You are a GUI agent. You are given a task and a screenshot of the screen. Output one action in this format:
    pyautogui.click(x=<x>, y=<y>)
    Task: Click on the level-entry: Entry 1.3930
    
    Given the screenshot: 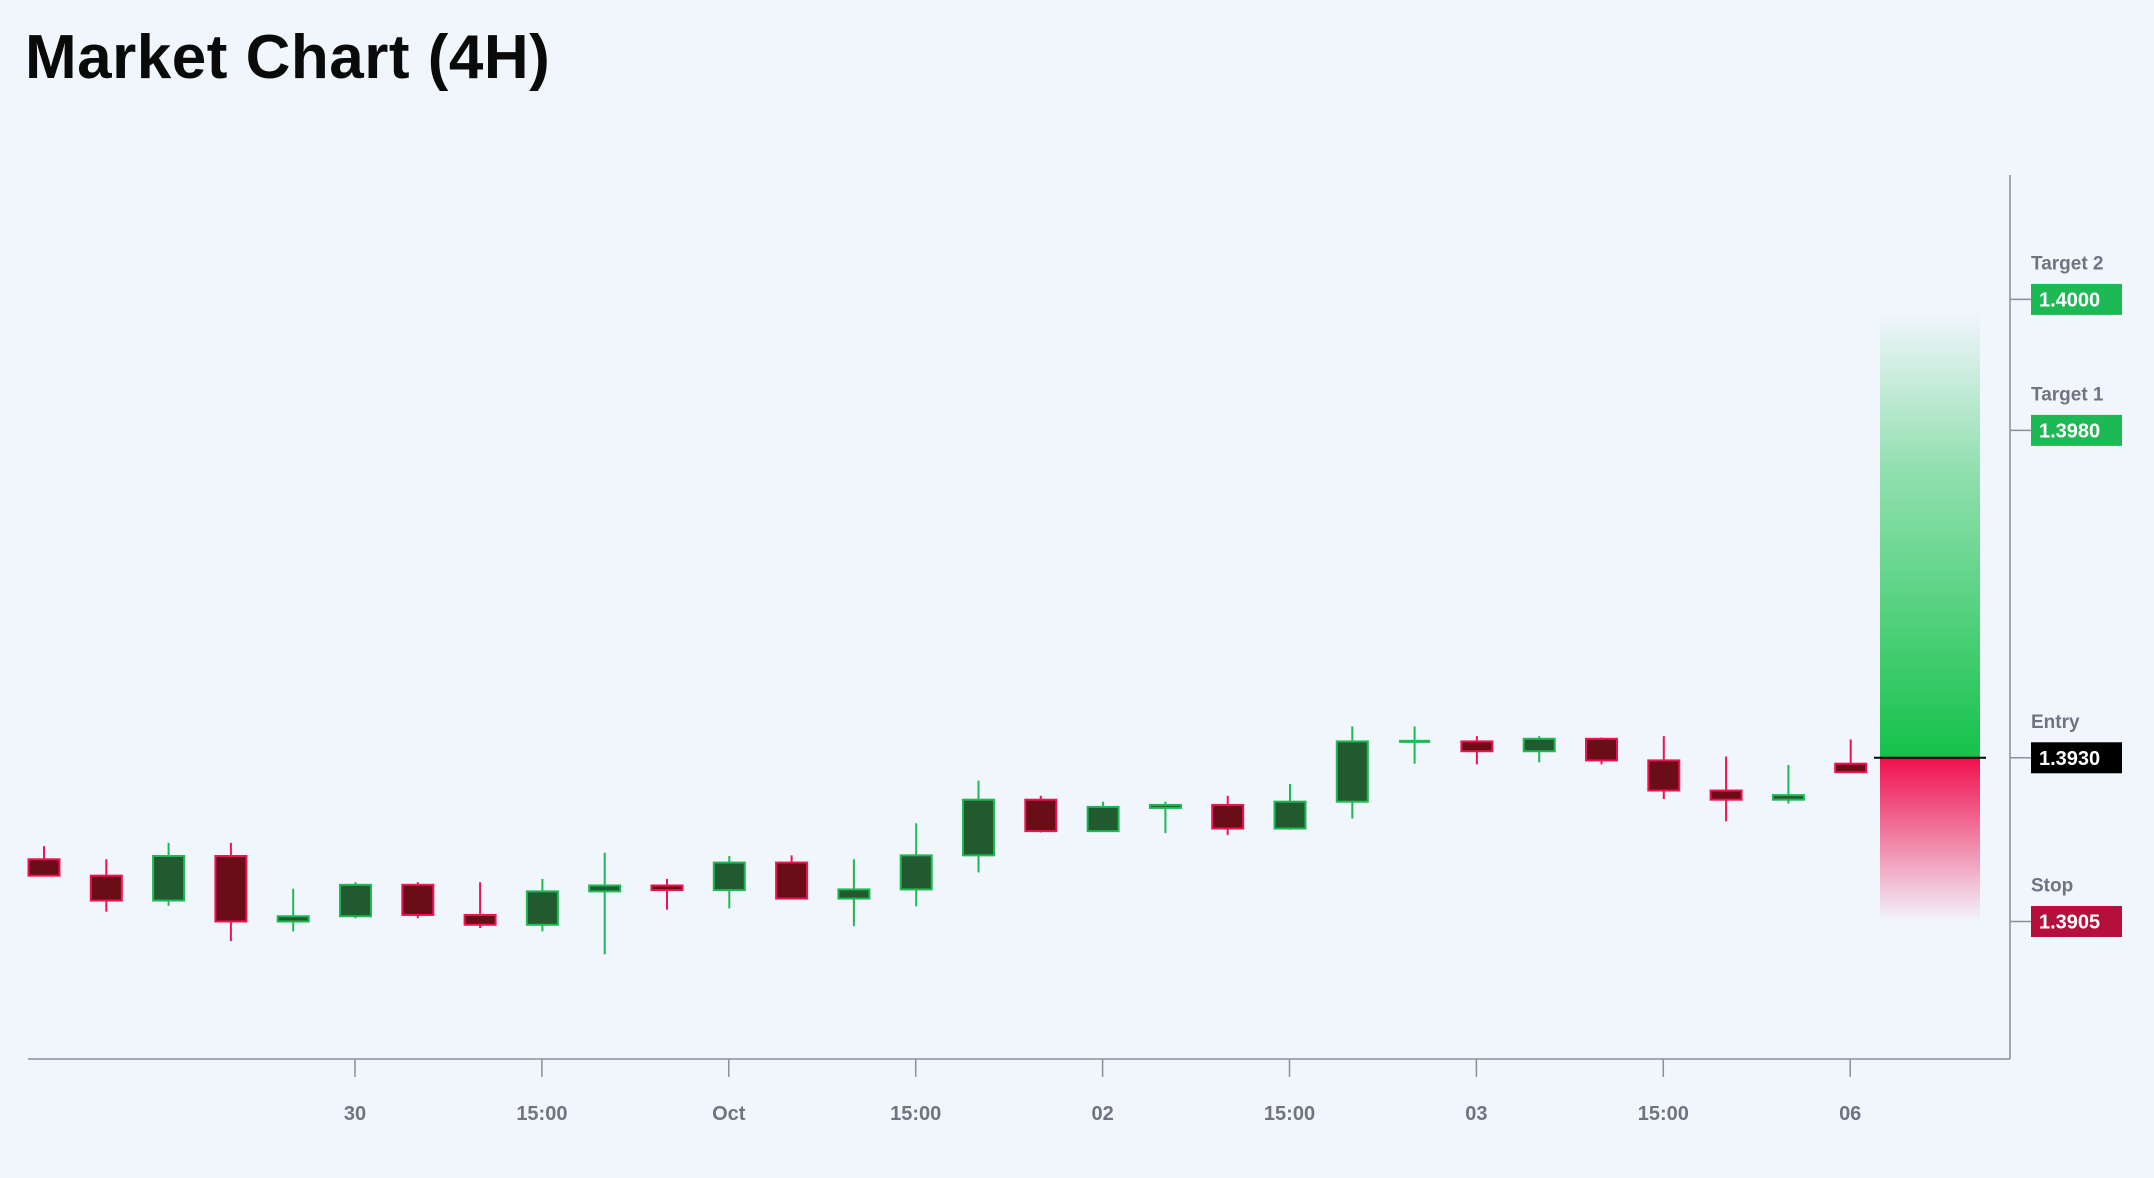 What is the action you would take?
    pyautogui.click(x=2066, y=743)
    